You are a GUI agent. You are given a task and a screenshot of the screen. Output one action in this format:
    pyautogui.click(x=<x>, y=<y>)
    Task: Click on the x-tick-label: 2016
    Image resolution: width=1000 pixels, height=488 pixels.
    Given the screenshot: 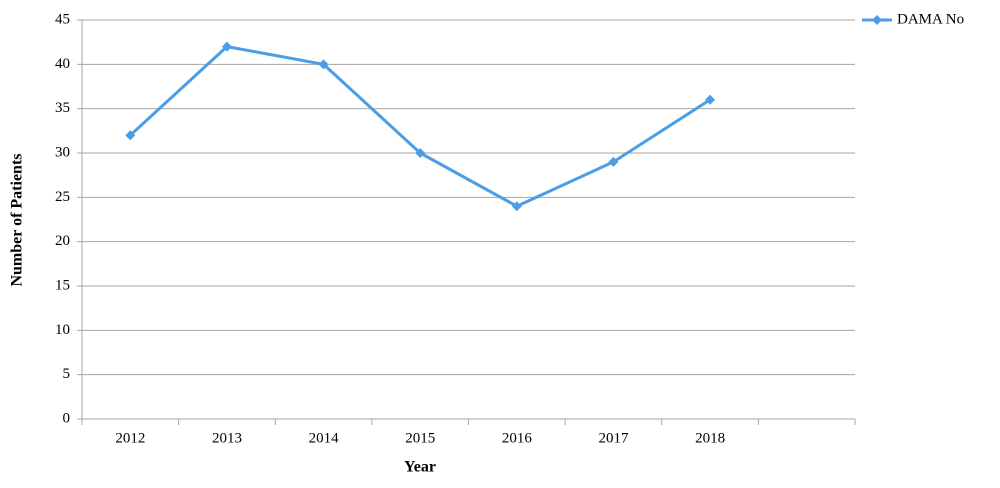 What is the action you would take?
    pyautogui.click(x=517, y=438)
    